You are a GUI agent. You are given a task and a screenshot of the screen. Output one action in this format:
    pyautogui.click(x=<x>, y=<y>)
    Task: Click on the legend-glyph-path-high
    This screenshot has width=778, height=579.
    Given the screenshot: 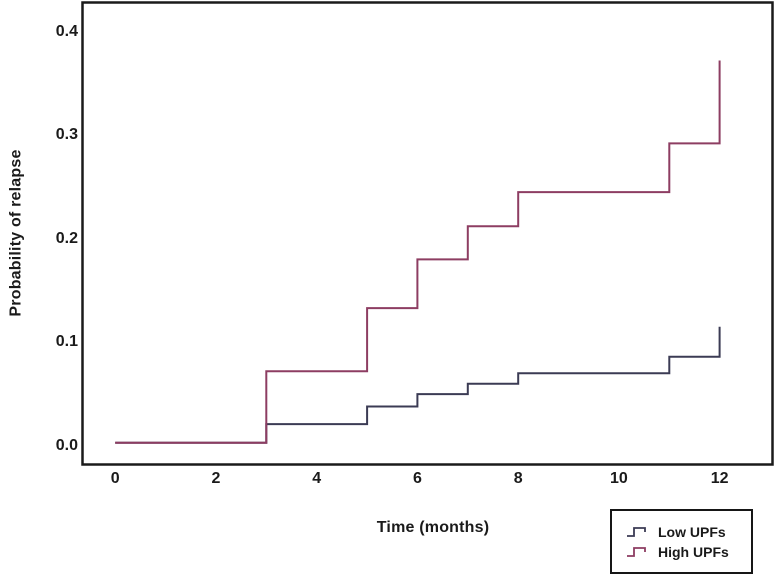 What is the action you would take?
    pyautogui.click(x=636, y=552)
    